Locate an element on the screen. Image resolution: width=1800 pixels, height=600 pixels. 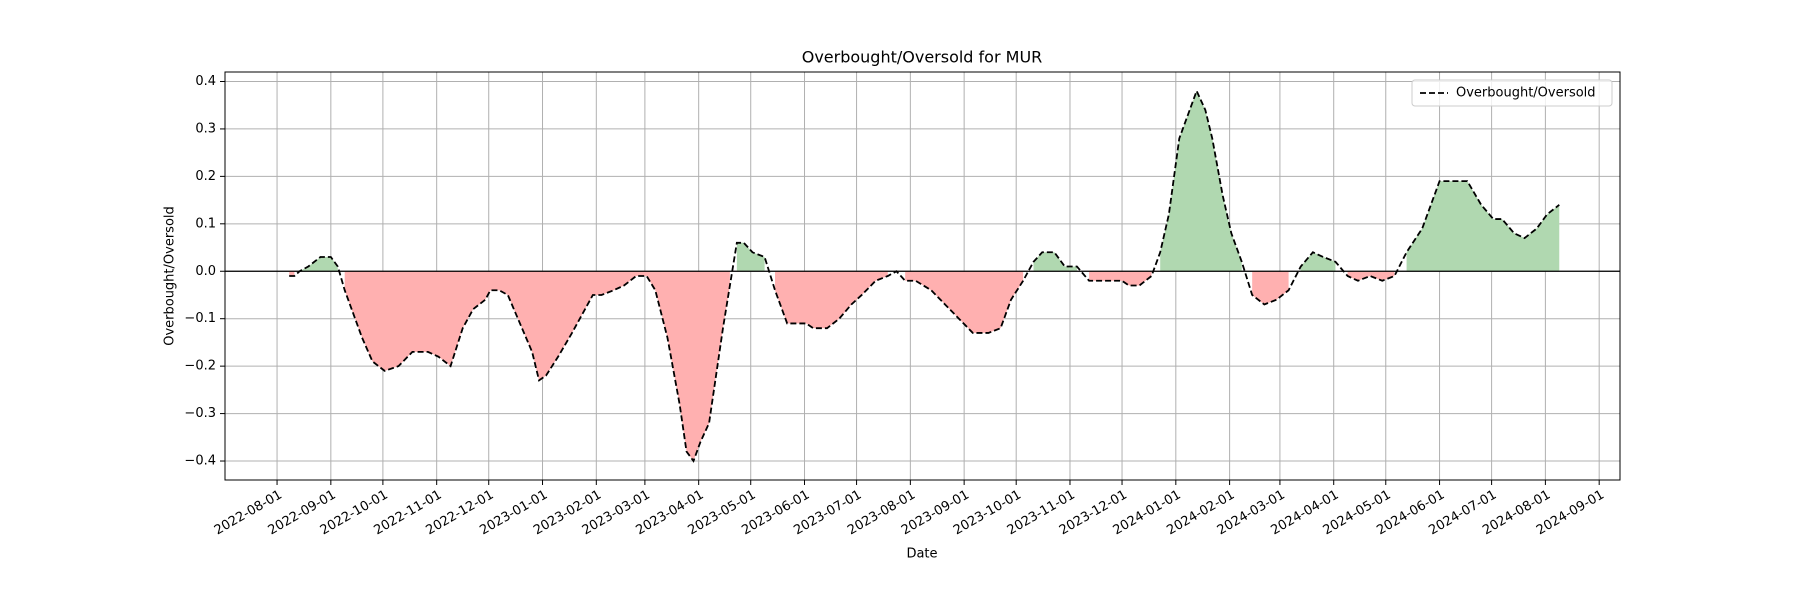
y-tick-label: 0.4 is located at coordinates (205, 81).